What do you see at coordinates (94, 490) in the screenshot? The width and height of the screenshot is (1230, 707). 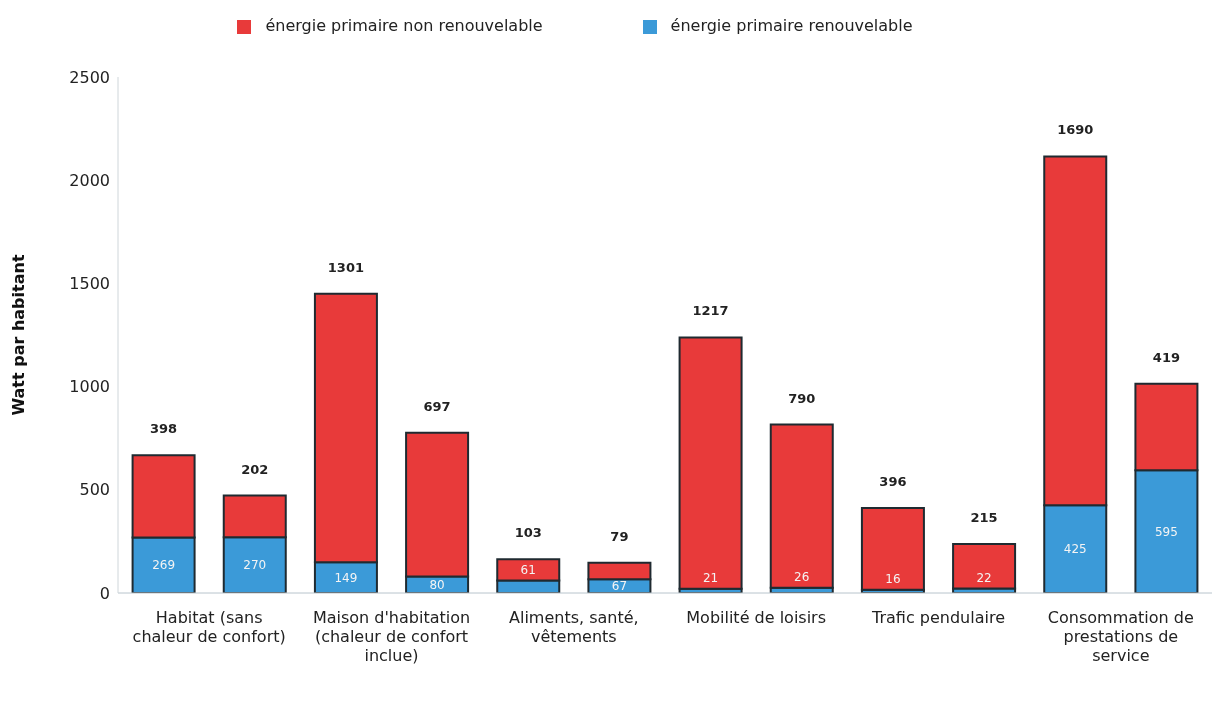 I see `y-tick-label: 500` at bounding box center [94, 490].